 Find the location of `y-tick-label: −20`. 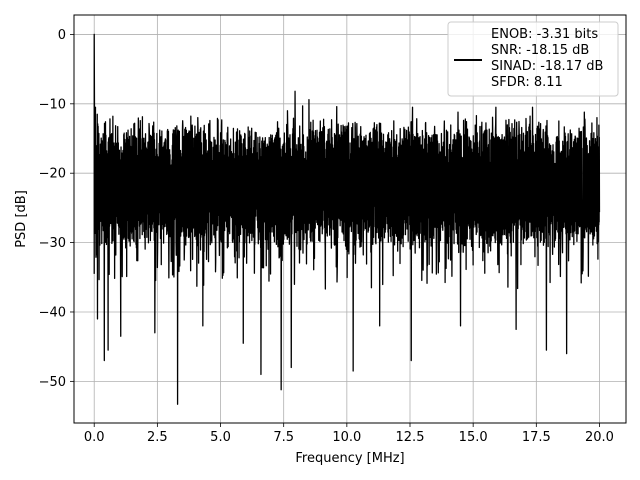

y-tick-label: −20 is located at coordinates (52, 174).